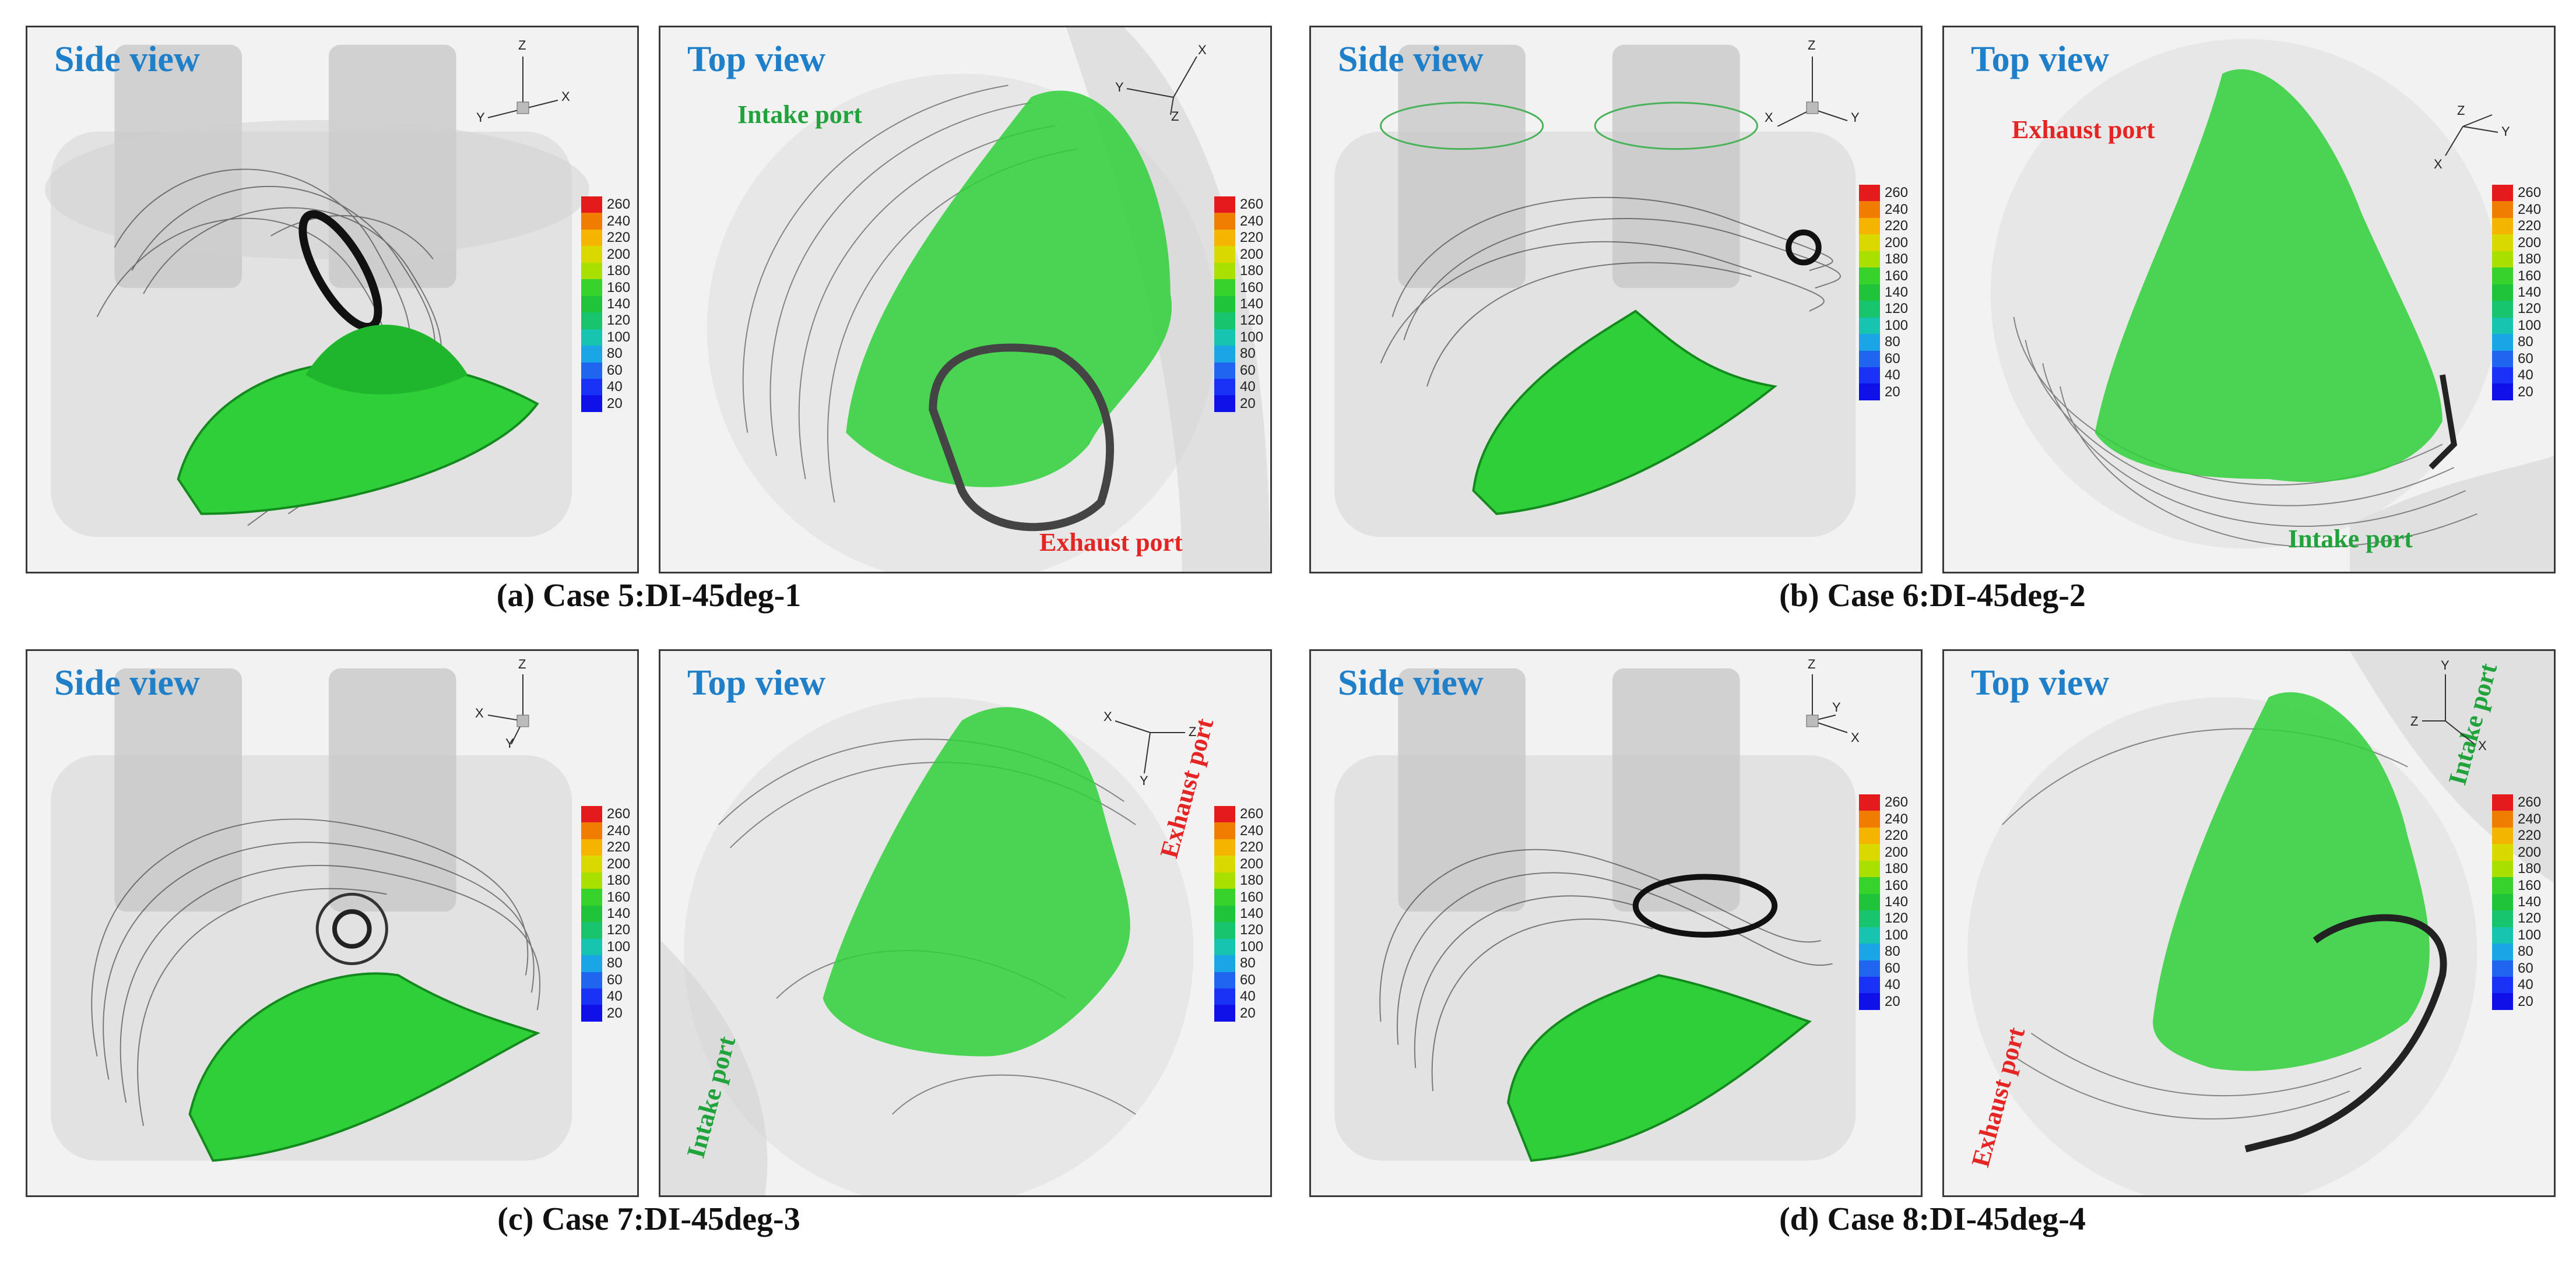 Image resolution: width=2576 pixels, height=1274 pixels. Describe the element at coordinates (648, 1219) in the screenshot. I see `caption-c: (c) Case 7:DI-45deg-3` at that location.